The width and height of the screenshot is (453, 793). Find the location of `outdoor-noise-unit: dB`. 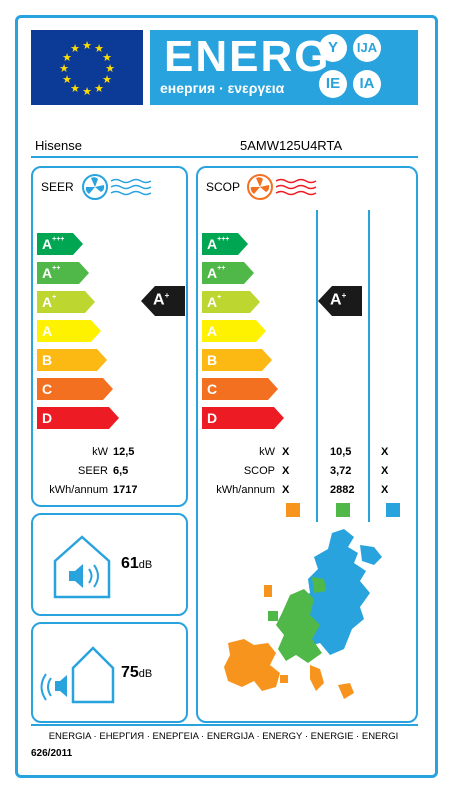

outdoor-noise-unit: dB is located at coordinates (145, 674).